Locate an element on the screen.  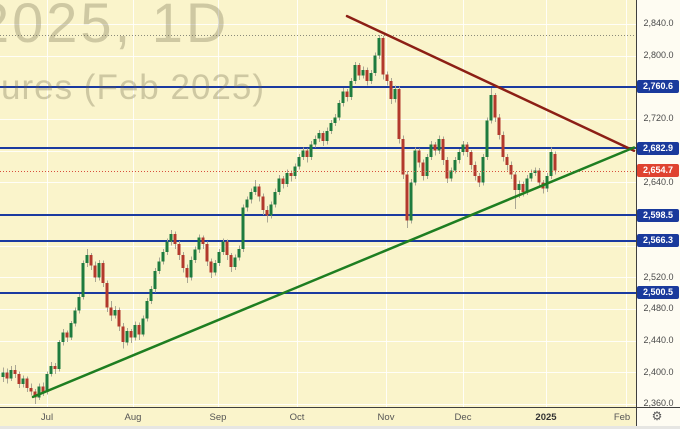
price-tick-label: 2,720.0 is located at coordinates (658, 118).